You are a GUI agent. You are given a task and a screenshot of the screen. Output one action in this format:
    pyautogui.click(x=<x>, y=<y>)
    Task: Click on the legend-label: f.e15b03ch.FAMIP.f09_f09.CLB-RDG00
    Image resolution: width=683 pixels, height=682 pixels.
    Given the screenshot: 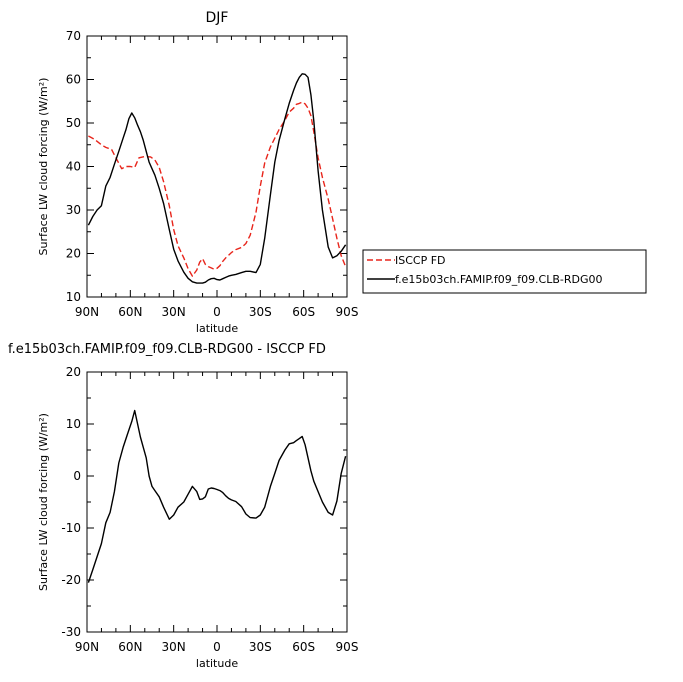 What is the action you would take?
    pyautogui.click(x=499, y=279)
    